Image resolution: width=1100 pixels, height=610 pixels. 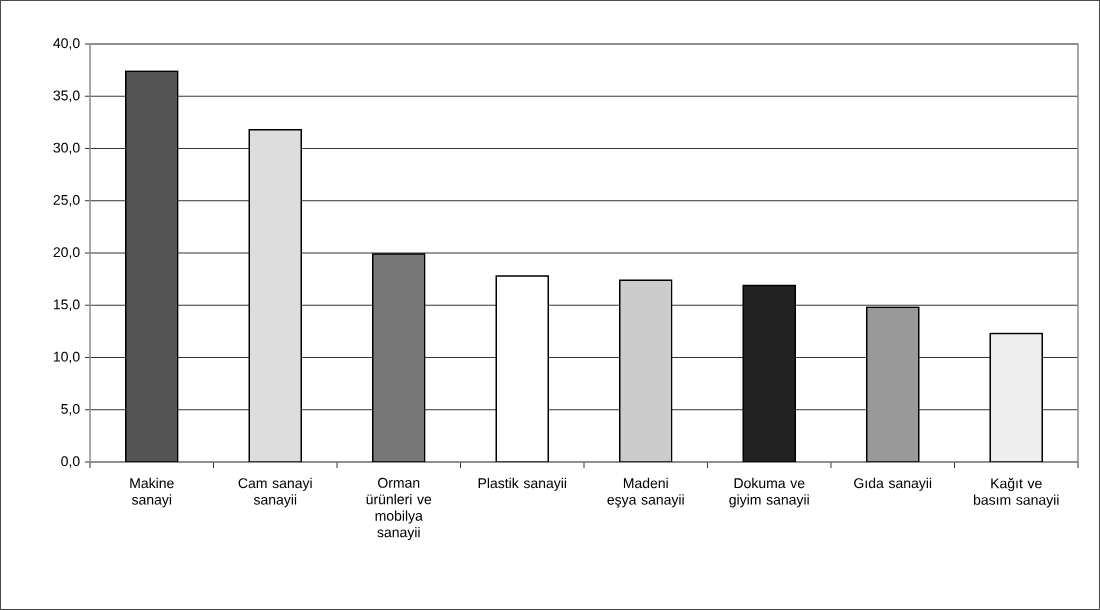 What do you see at coordinates (66, 253) in the screenshot?
I see `y-tick-label: 20,0` at bounding box center [66, 253].